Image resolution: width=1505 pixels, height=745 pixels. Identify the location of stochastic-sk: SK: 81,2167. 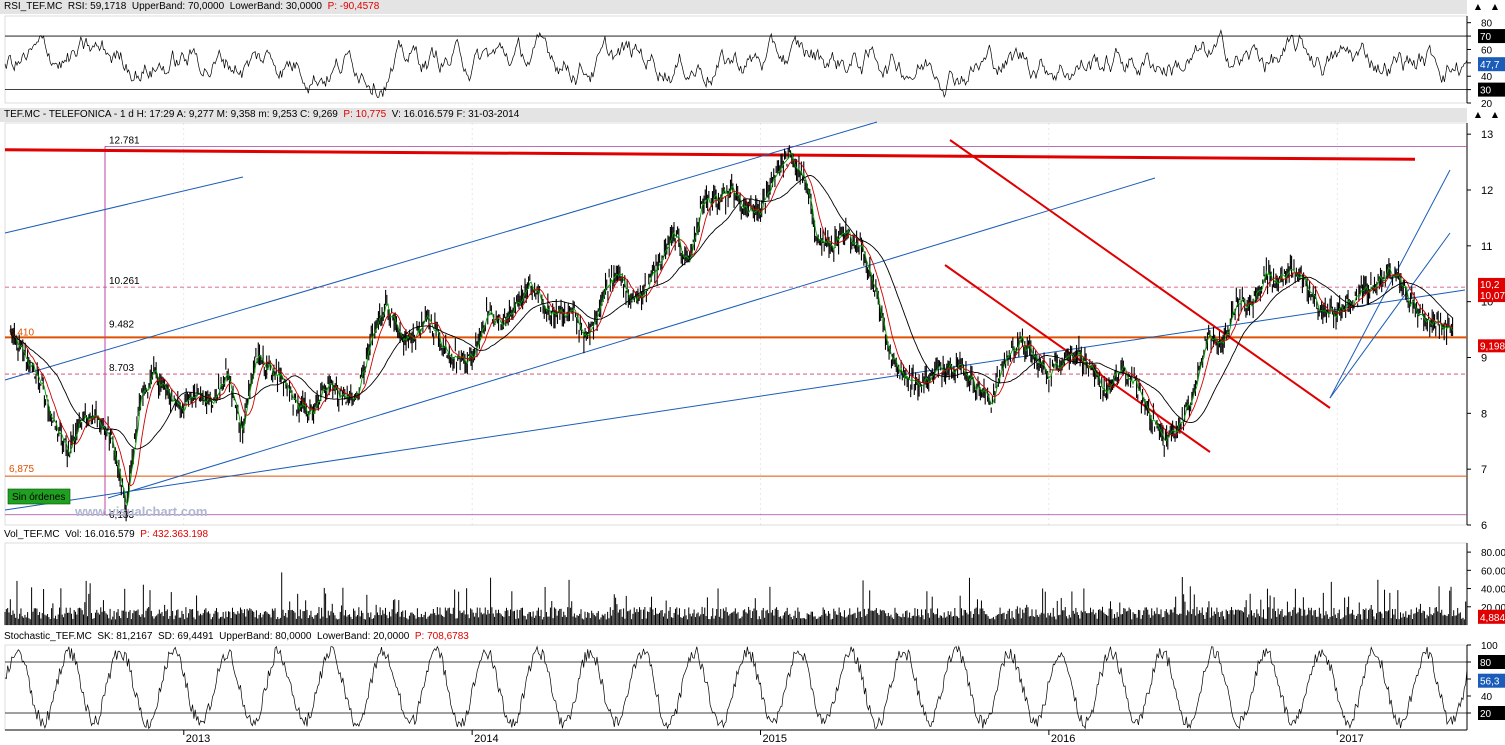
(125, 636).